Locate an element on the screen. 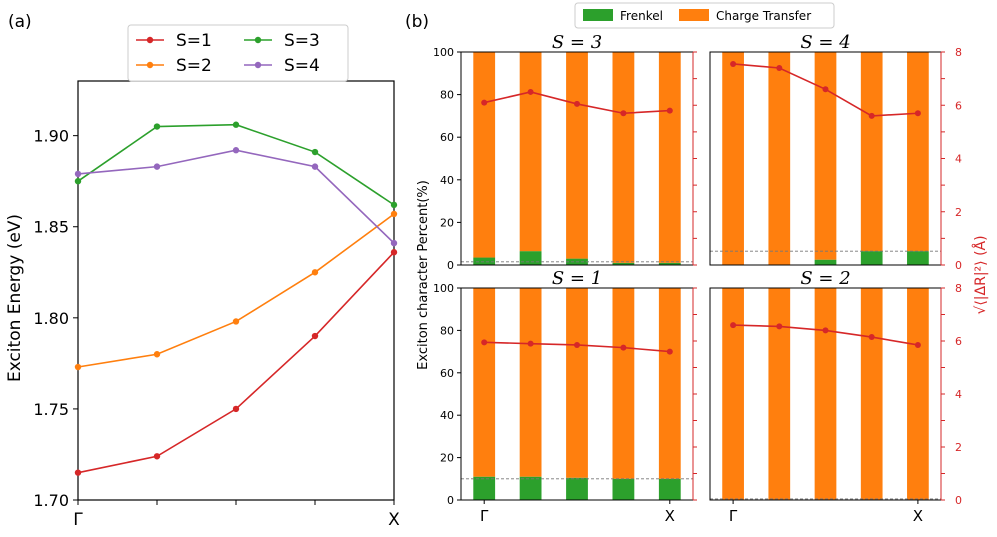 The image size is (997, 537). panel-b-y-axis-label: Exciton character Percent(%) is located at coordinates (423, 275).